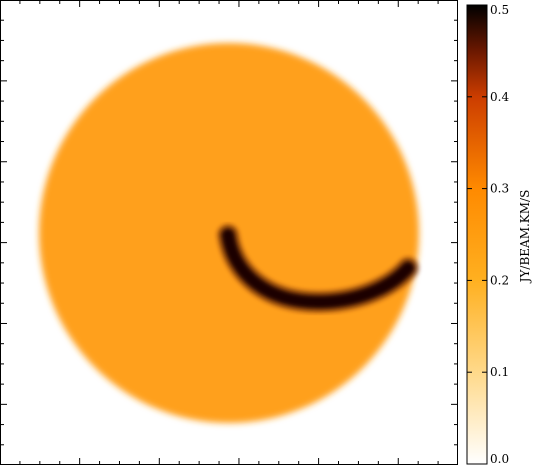 Image resolution: width=539 pixels, height=473 pixels. I want to click on colorbar-tick-label: 0.5, so click(499, 10).